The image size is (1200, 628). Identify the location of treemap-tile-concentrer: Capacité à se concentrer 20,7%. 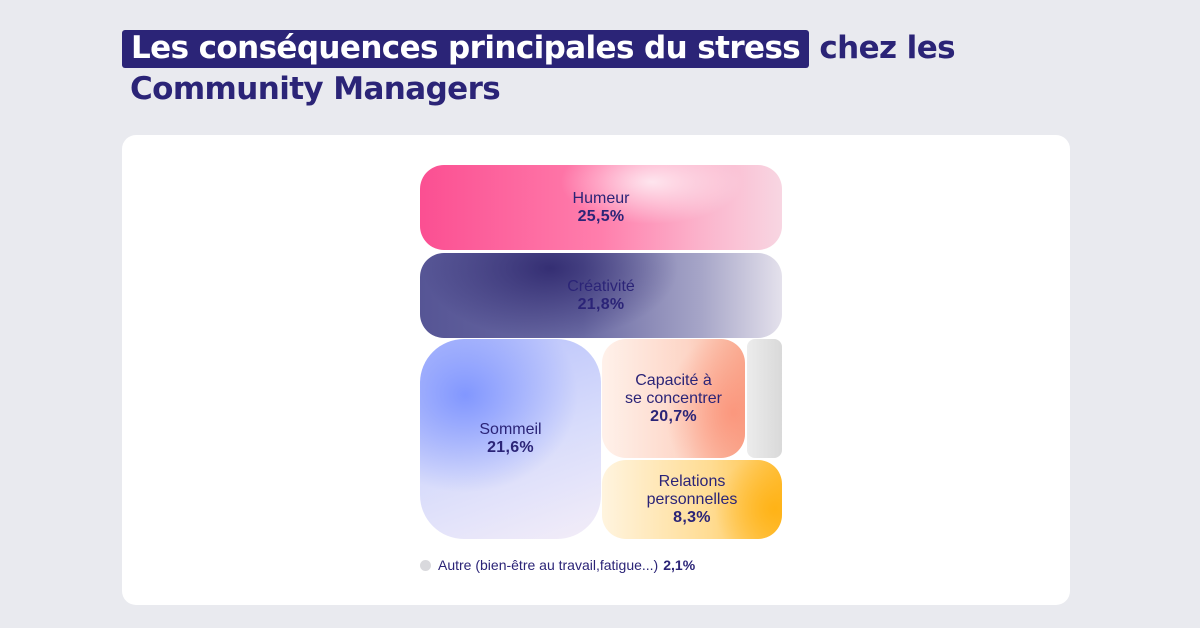
(673, 398).